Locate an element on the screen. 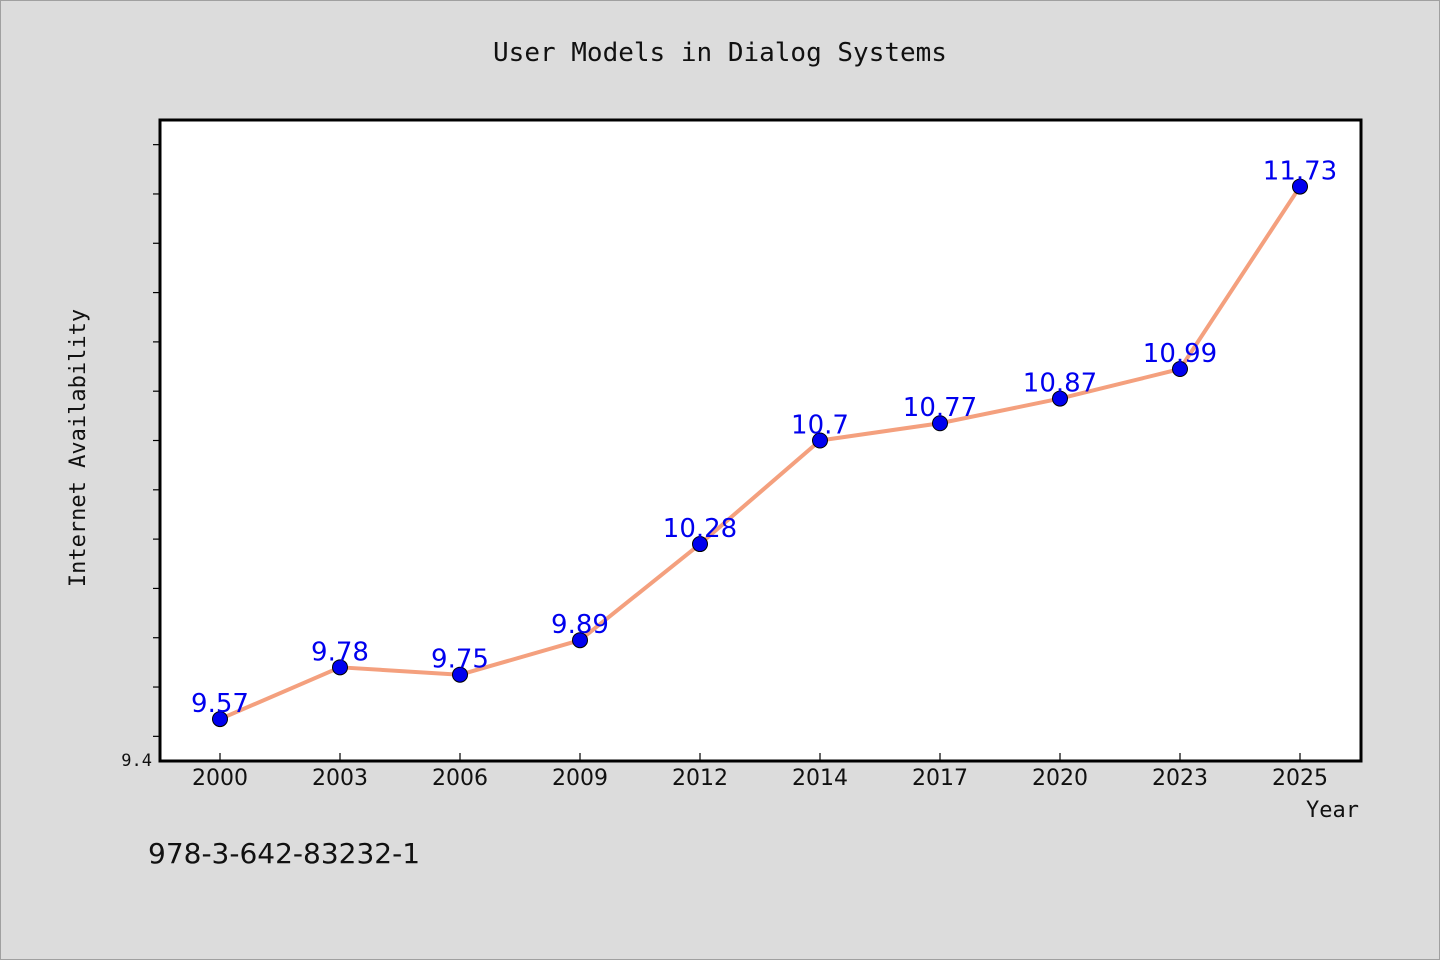 This screenshot has width=1440, height=960. x-tick-label: 2012 is located at coordinates (700, 778).